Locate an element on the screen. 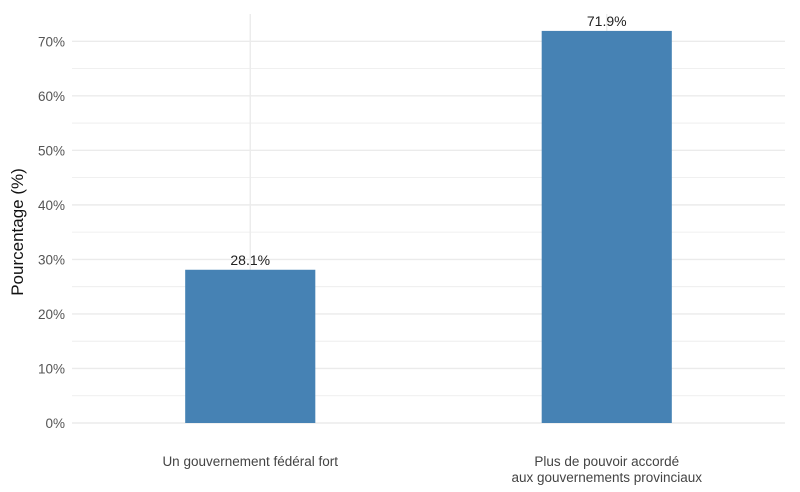 Image resolution: width=800 pixels, height=492 pixels. data-label: 71.9% is located at coordinates (607, 21).